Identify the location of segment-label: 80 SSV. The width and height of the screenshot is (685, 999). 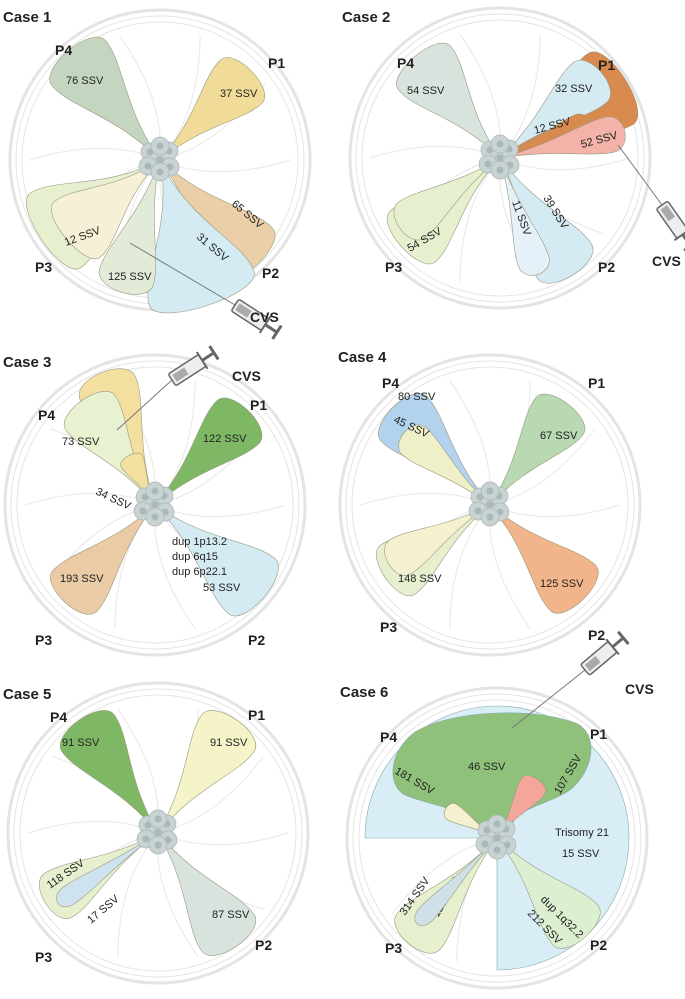
(417, 397).